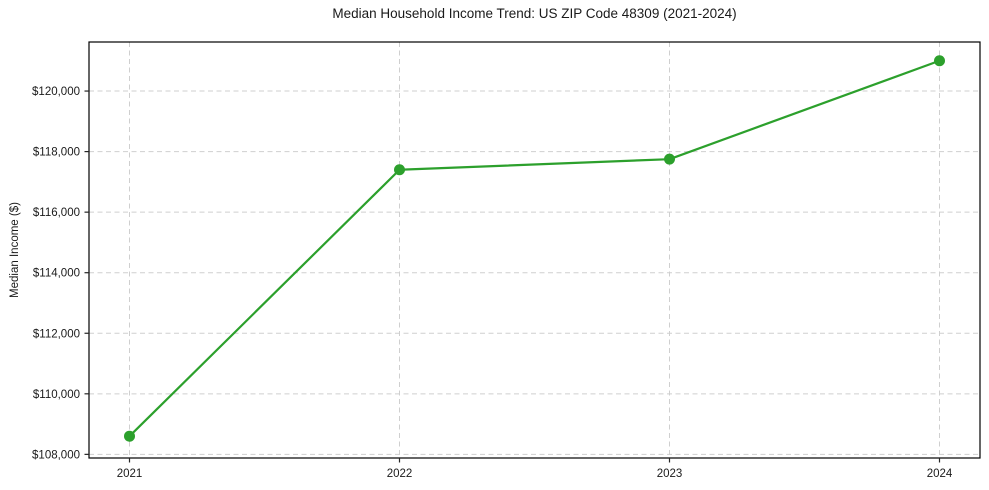 Image resolution: width=989 pixels, height=490 pixels. Describe the element at coordinates (56, 334) in the screenshot. I see `y-tick-label: $112,000` at that location.